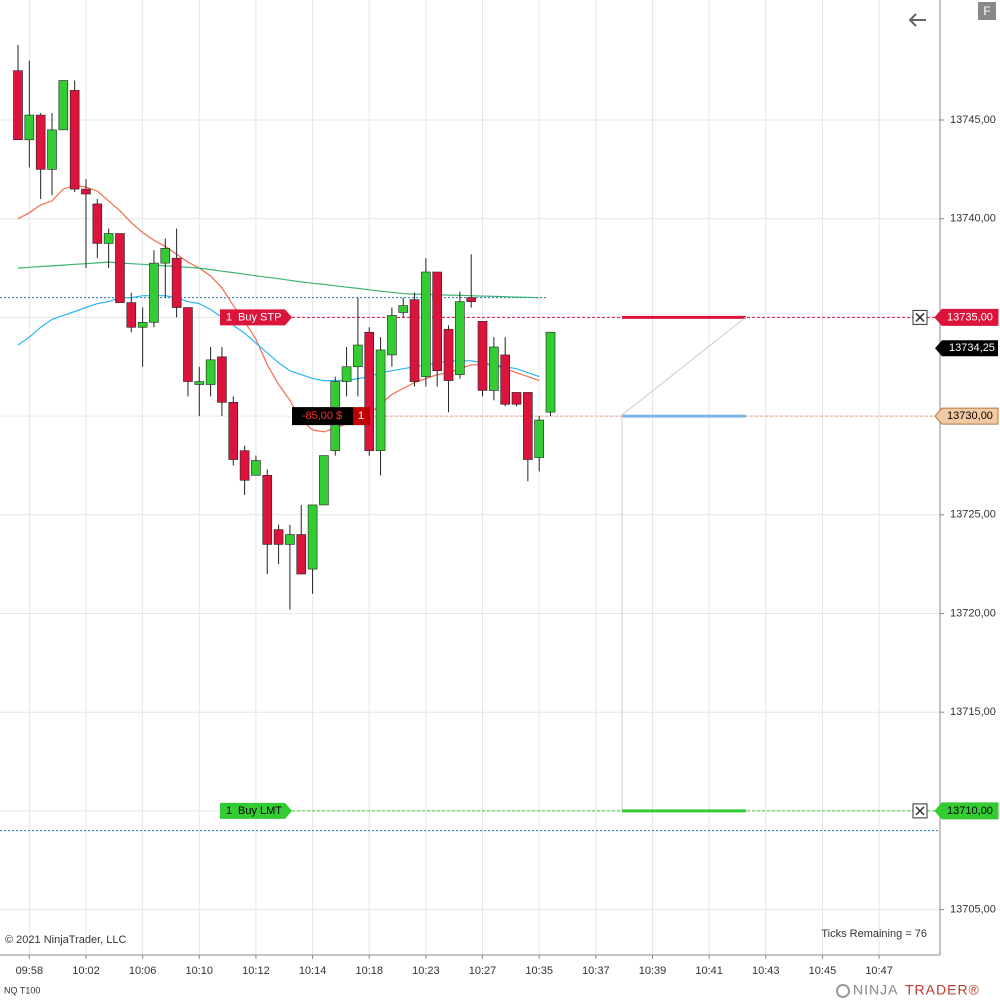 The height and width of the screenshot is (1000, 1000). What do you see at coordinates (970, 811) in the screenshot?
I see `price-tag-label: 13710,00` at bounding box center [970, 811].